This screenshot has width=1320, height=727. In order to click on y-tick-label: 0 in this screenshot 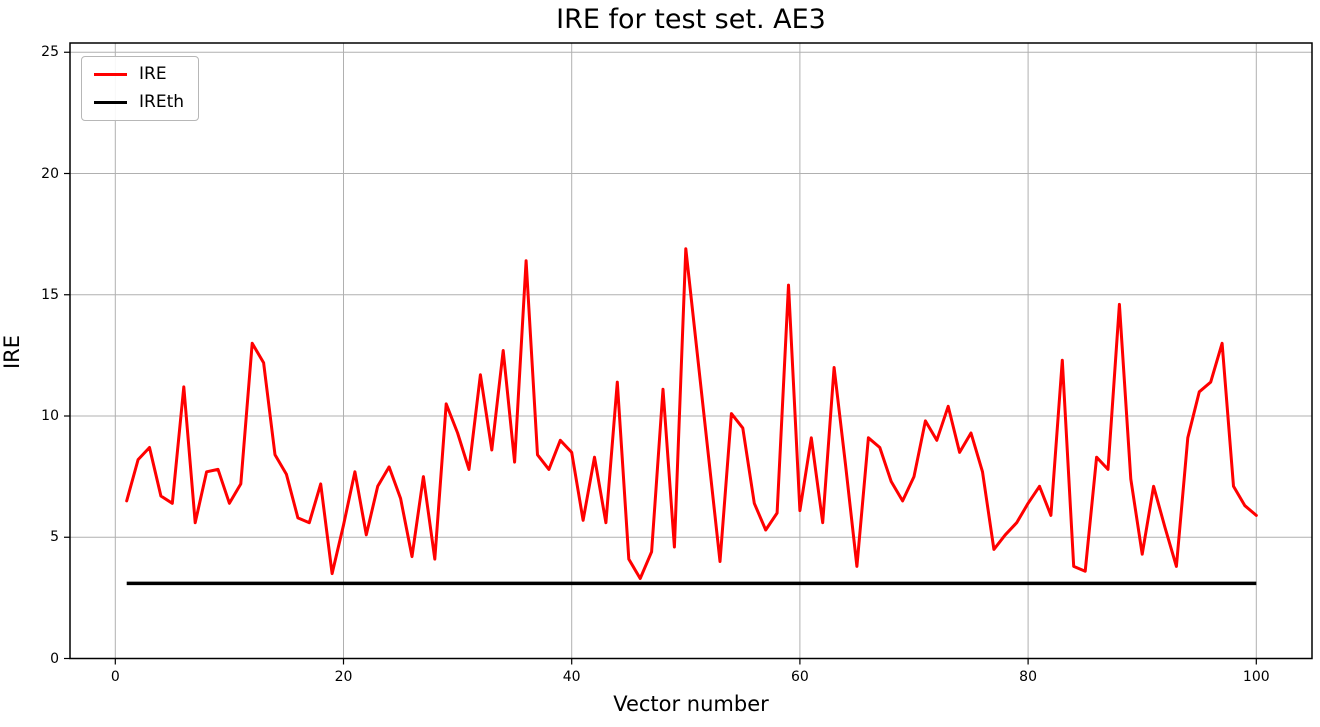, I will do `click(54, 658)`.